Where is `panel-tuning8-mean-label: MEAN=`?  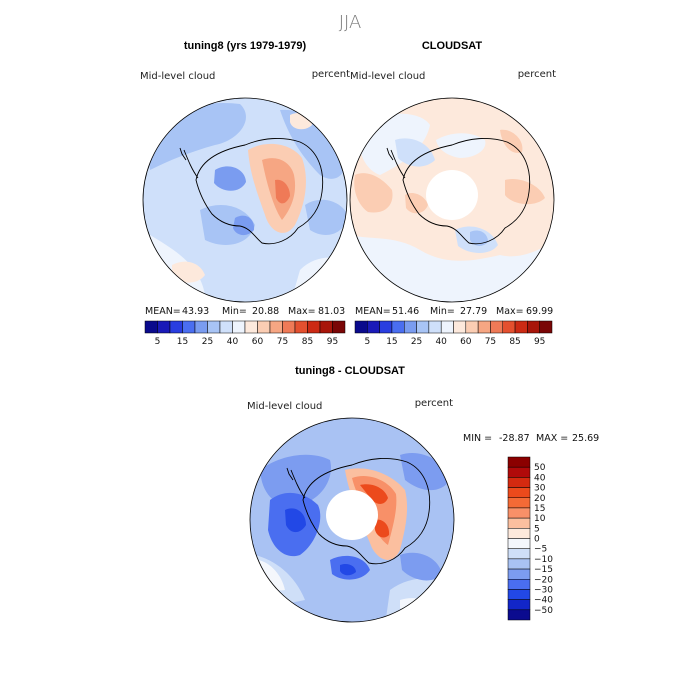 panel-tuning8-mean-label: MEAN= is located at coordinates (163, 311).